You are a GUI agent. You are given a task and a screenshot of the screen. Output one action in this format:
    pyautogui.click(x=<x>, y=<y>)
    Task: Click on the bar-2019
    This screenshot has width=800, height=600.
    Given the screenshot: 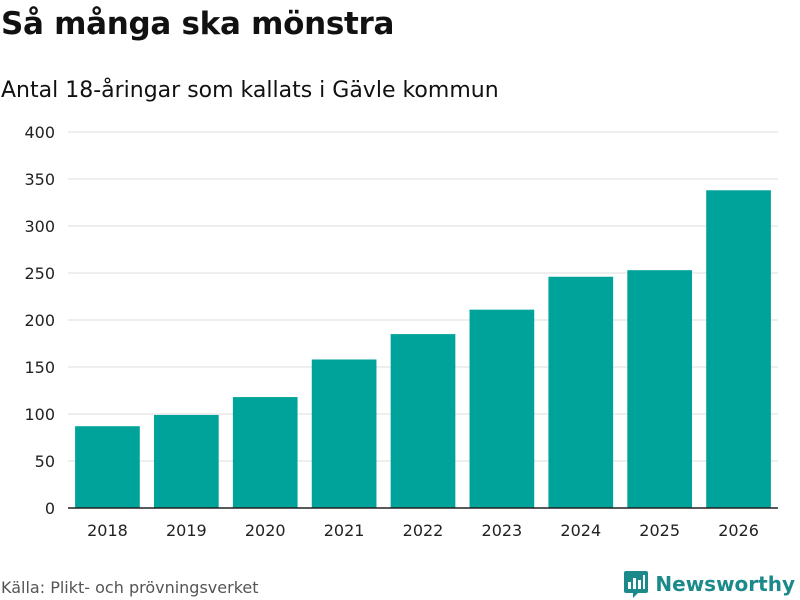 What is the action you would take?
    pyautogui.click(x=186, y=461)
    